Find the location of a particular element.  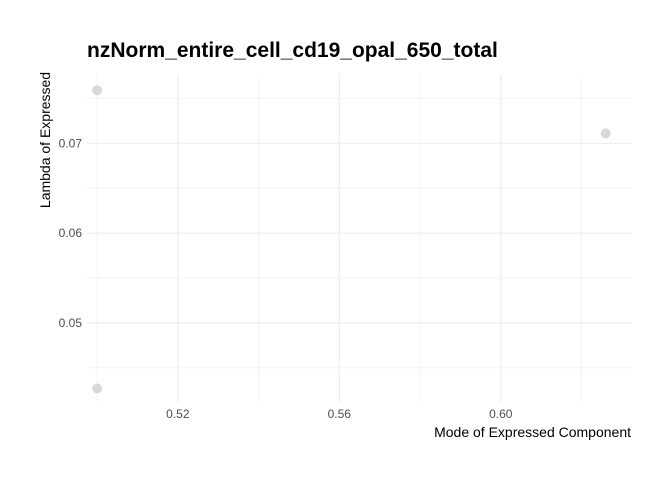

x-tick-label: 0.52 is located at coordinates (178, 414).